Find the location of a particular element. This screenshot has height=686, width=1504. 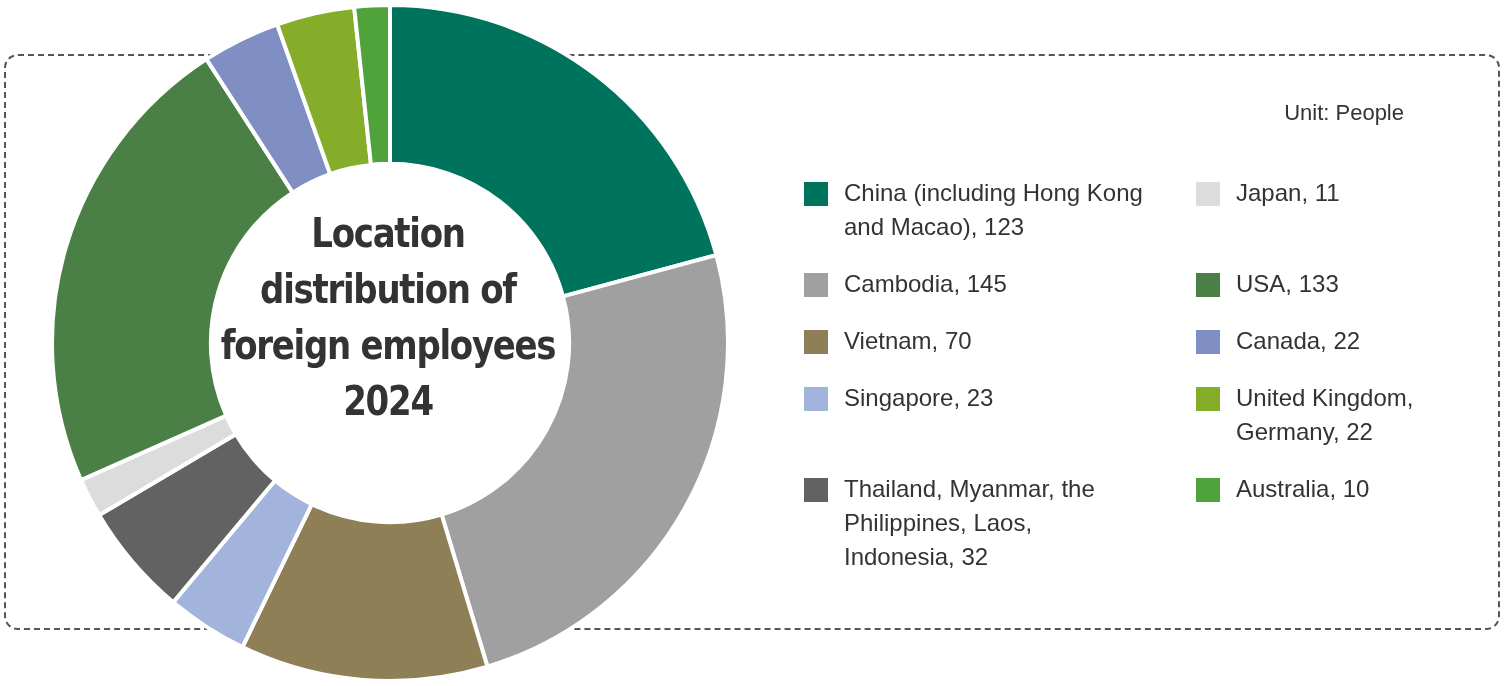

legend-label: United Kingdom, Germany, 22 is located at coordinates (1325, 415).